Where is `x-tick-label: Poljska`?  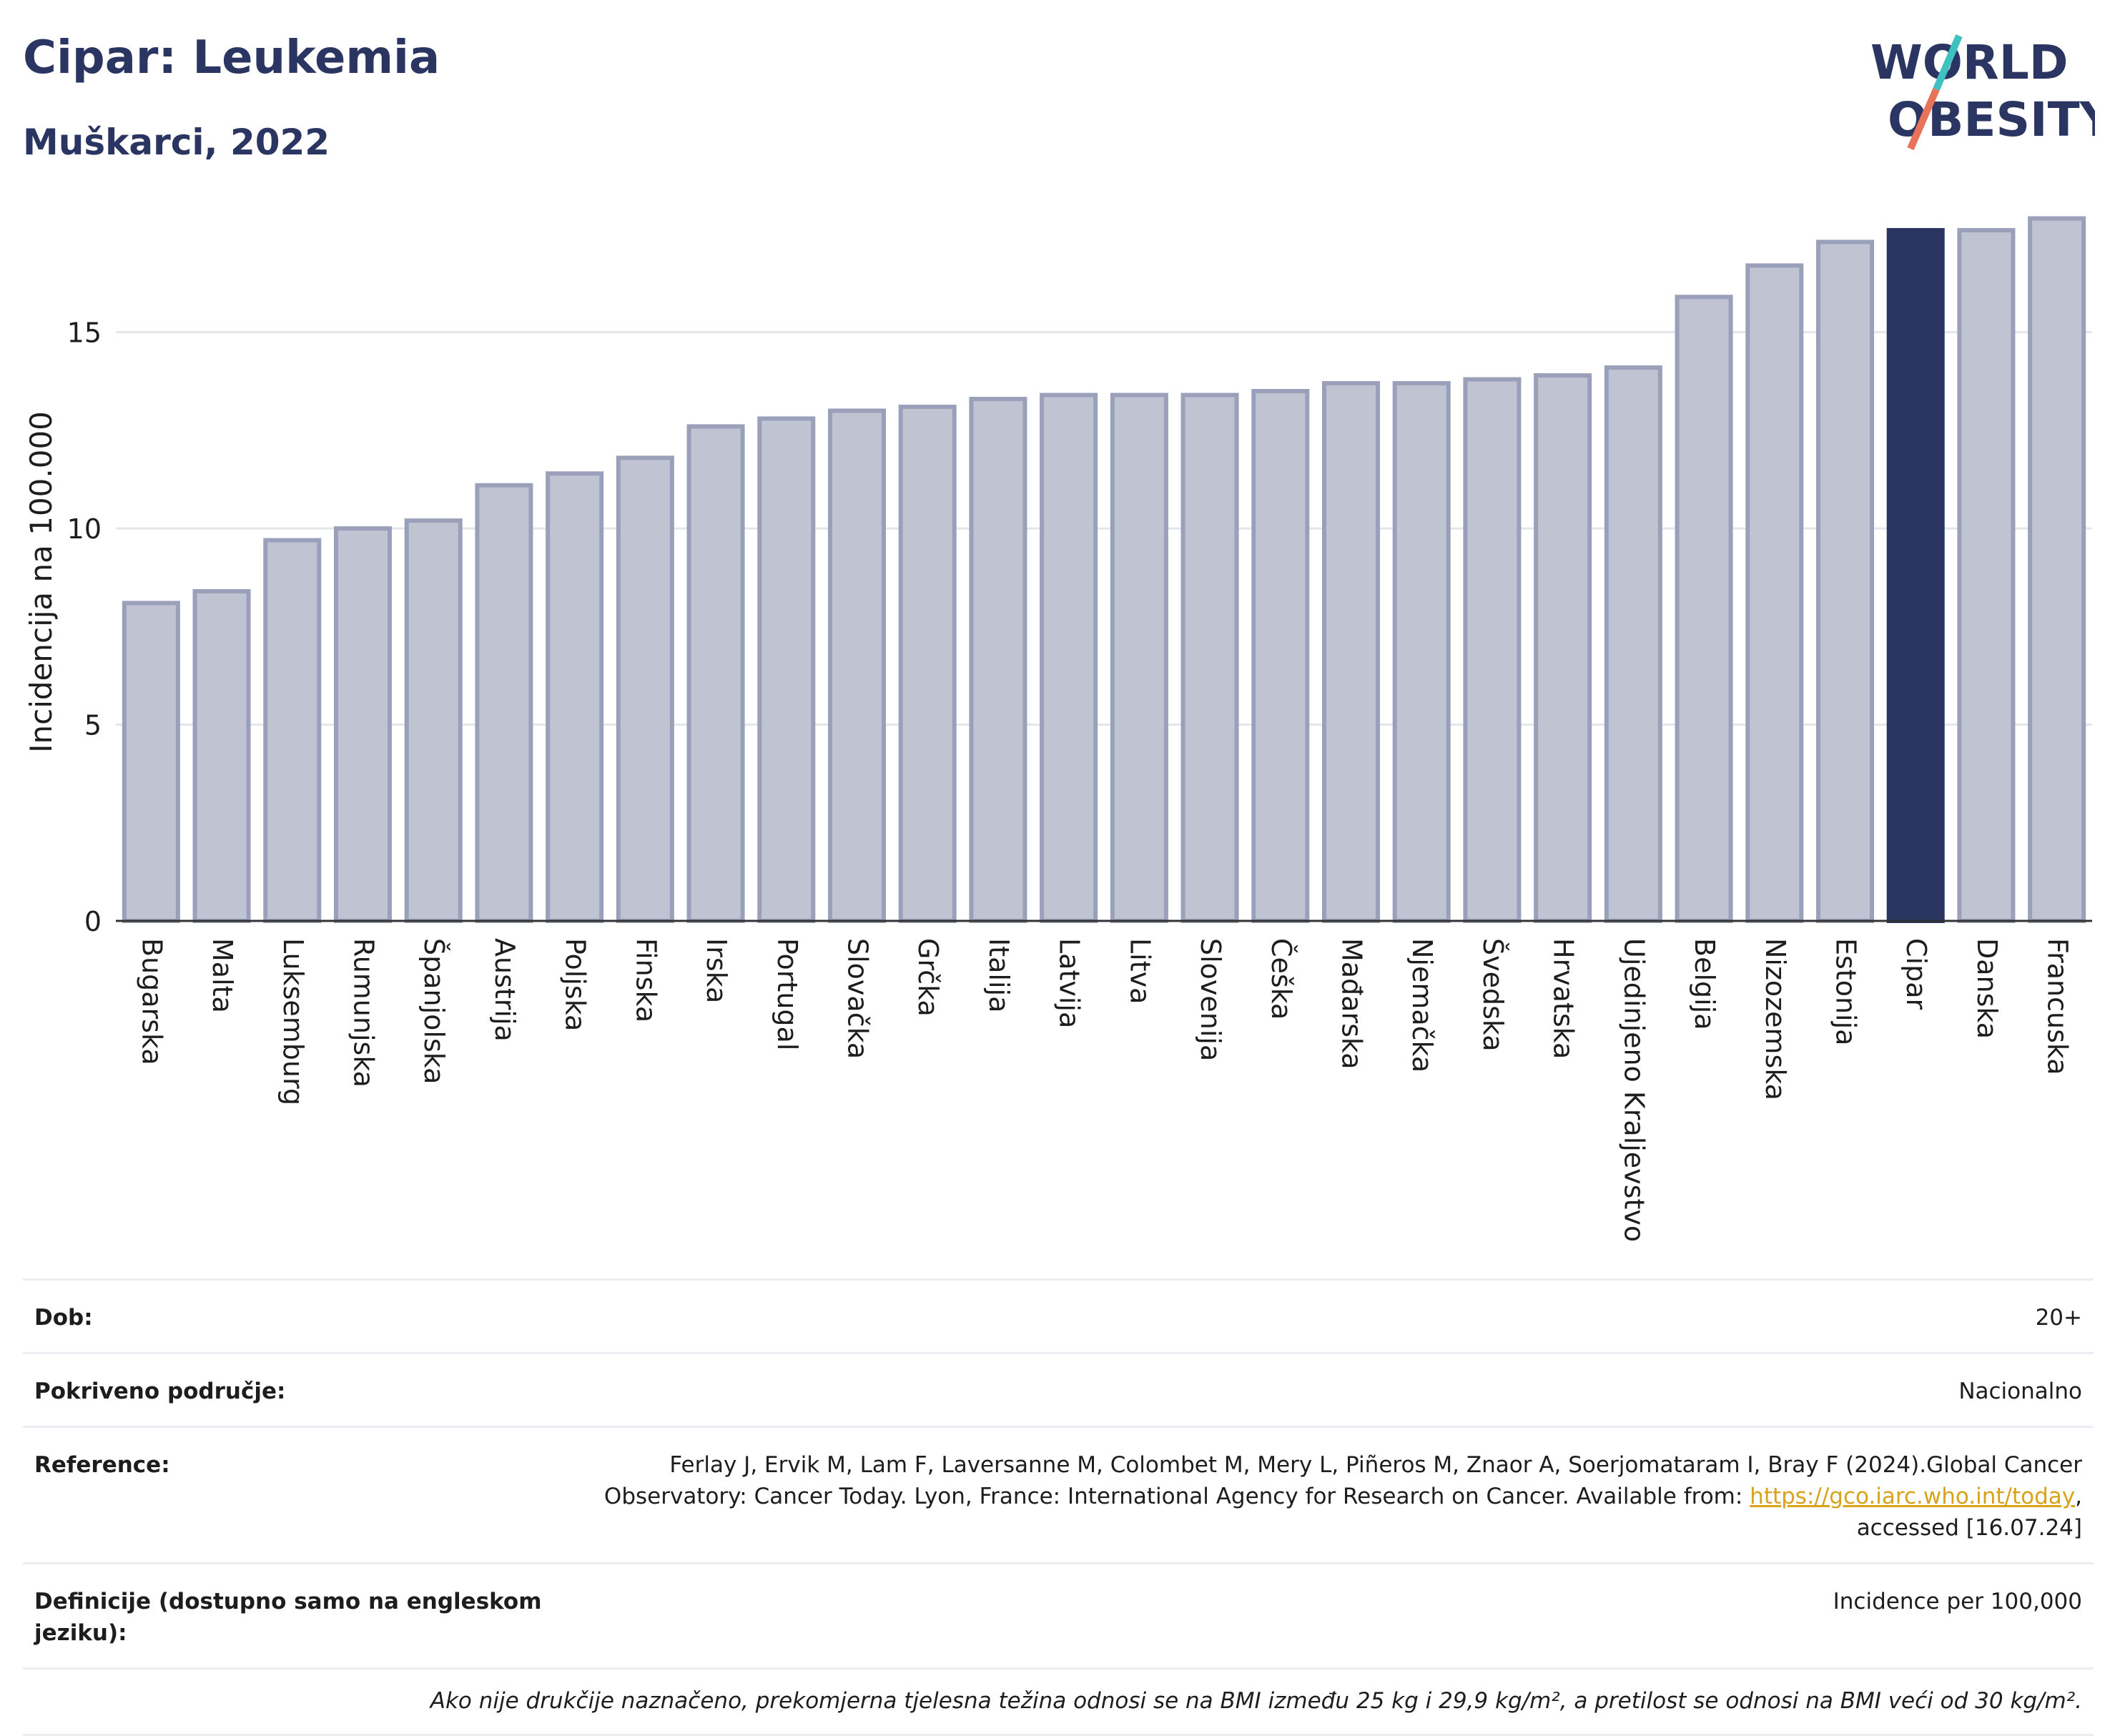 x-tick-label: Poljska is located at coordinates (575, 984).